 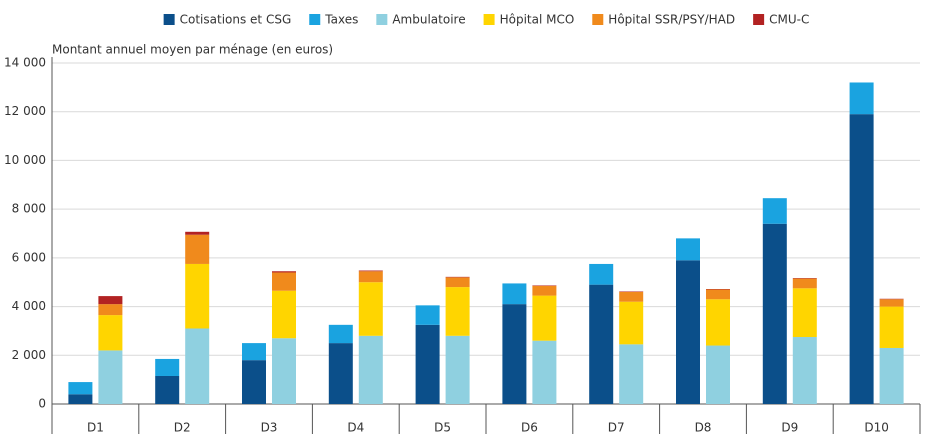 I want to click on y-tick-label: 10 000, so click(x=25, y=160).